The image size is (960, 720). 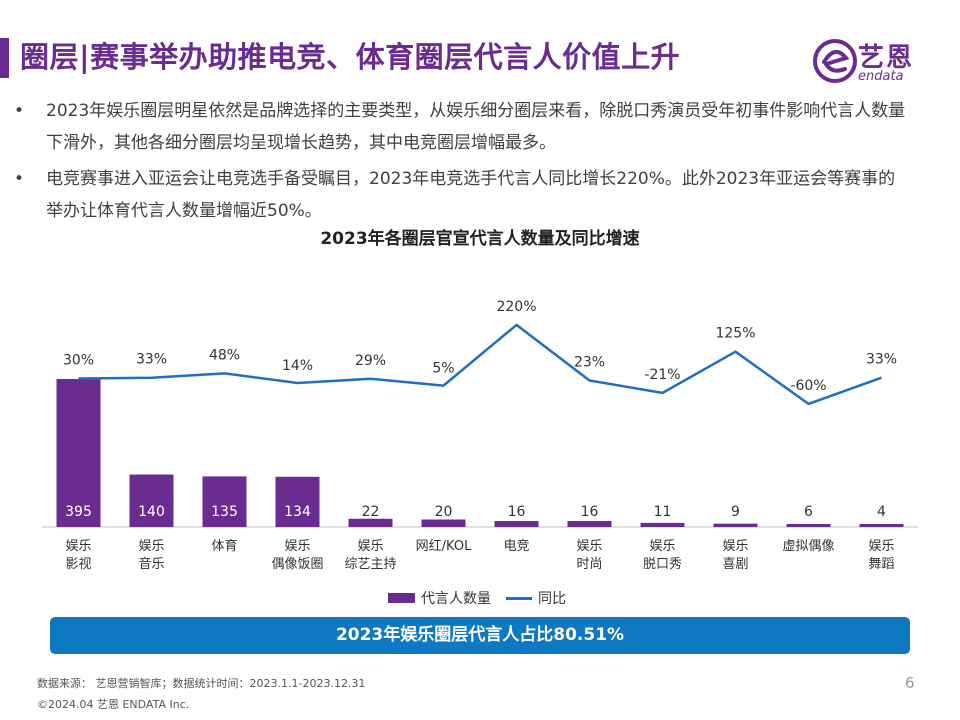 I want to click on legend-label-count: 代言人数量, so click(x=456, y=599).